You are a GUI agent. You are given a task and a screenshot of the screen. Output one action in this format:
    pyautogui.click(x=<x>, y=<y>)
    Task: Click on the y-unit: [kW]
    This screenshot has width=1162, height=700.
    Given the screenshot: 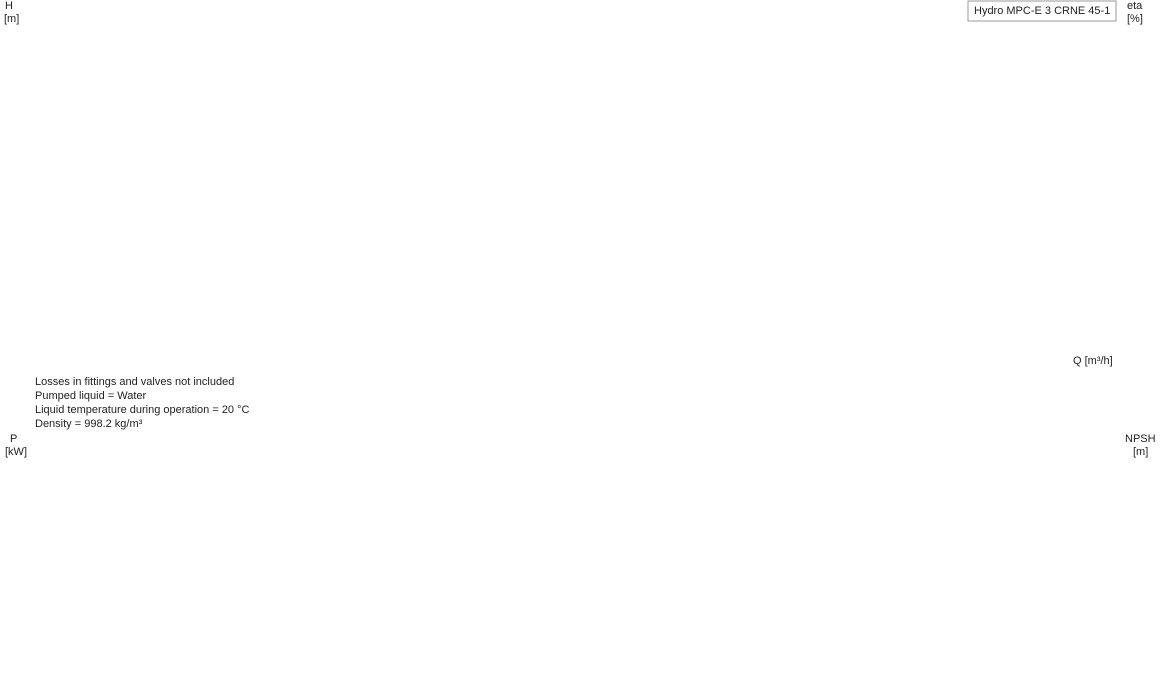 What is the action you would take?
    pyautogui.click(x=16, y=452)
    